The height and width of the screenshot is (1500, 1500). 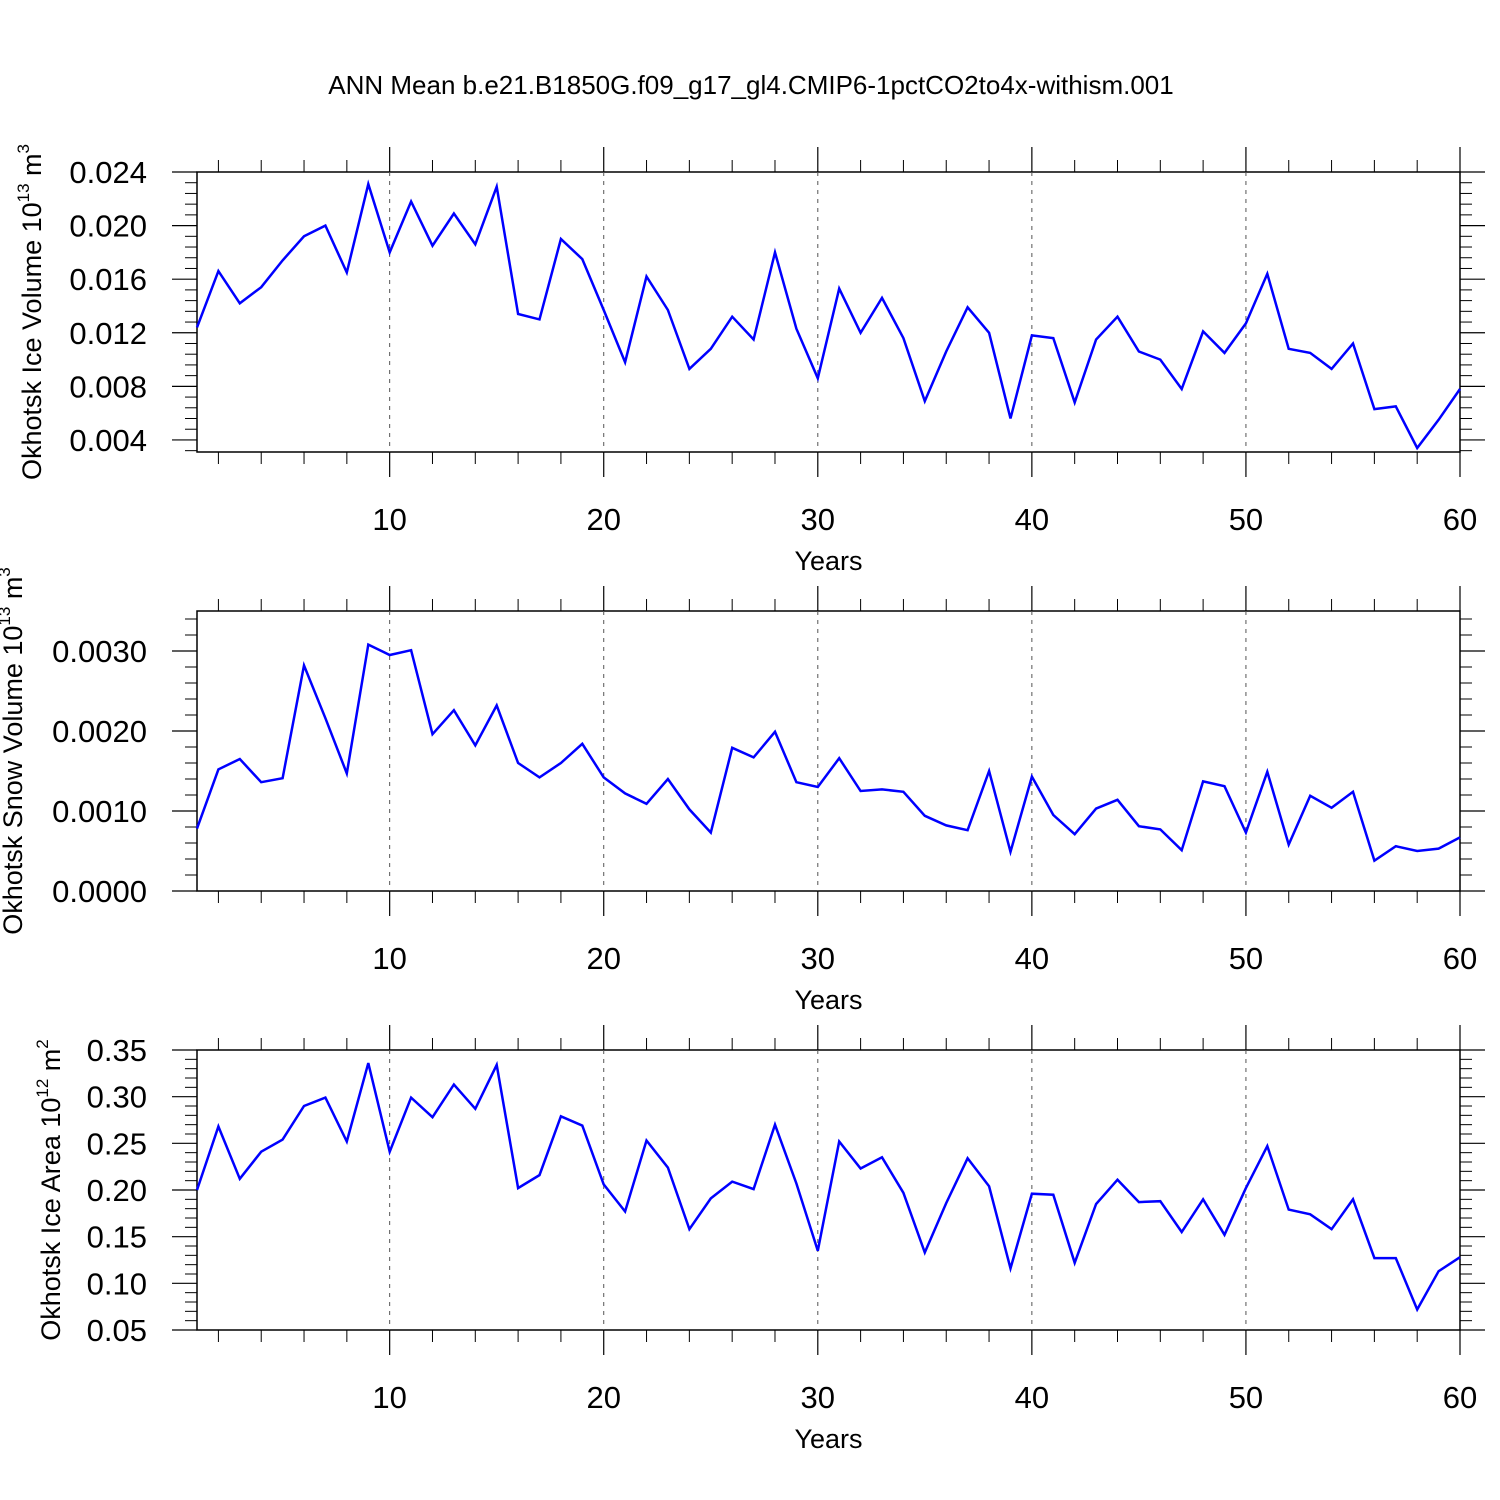 What do you see at coordinates (108, 226) in the screenshot?
I see `y-tick-label: 0.020` at bounding box center [108, 226].